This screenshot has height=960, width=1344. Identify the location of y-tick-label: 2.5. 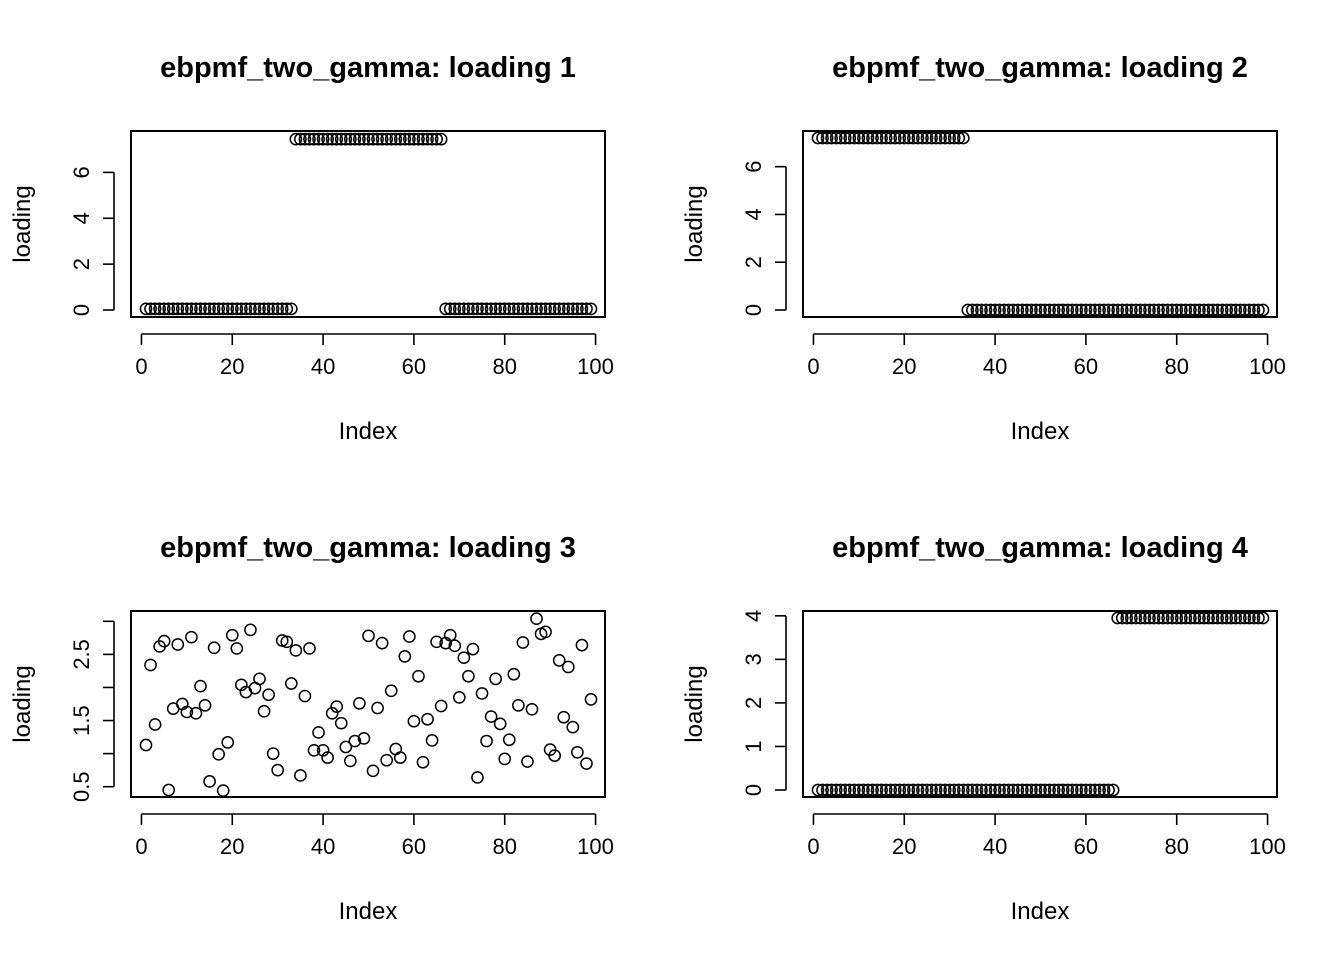
(81, 654).